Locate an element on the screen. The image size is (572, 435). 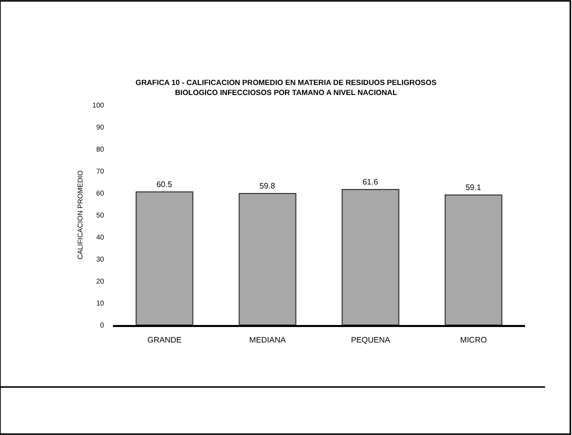
x-tick-label: PEQUENA is located at coordinates (370, 339).